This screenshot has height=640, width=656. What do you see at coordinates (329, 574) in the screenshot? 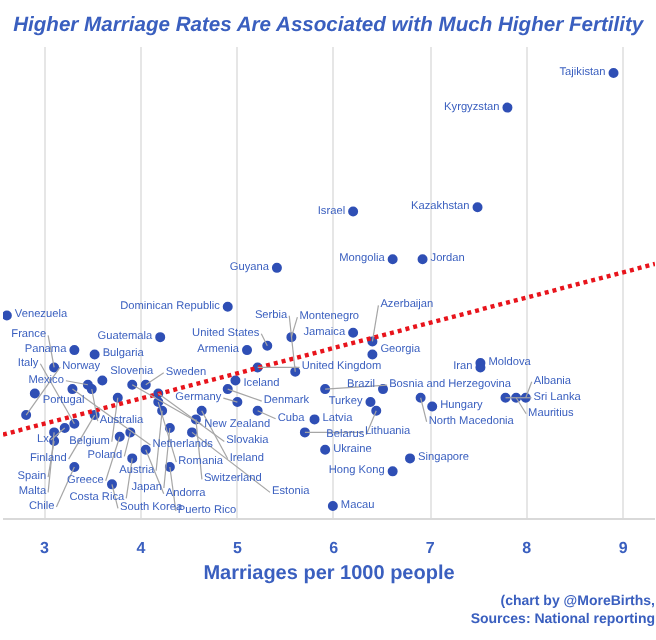
I see `x-axis-title: Marriages per 1000 people` at bounding box center [329, 574].